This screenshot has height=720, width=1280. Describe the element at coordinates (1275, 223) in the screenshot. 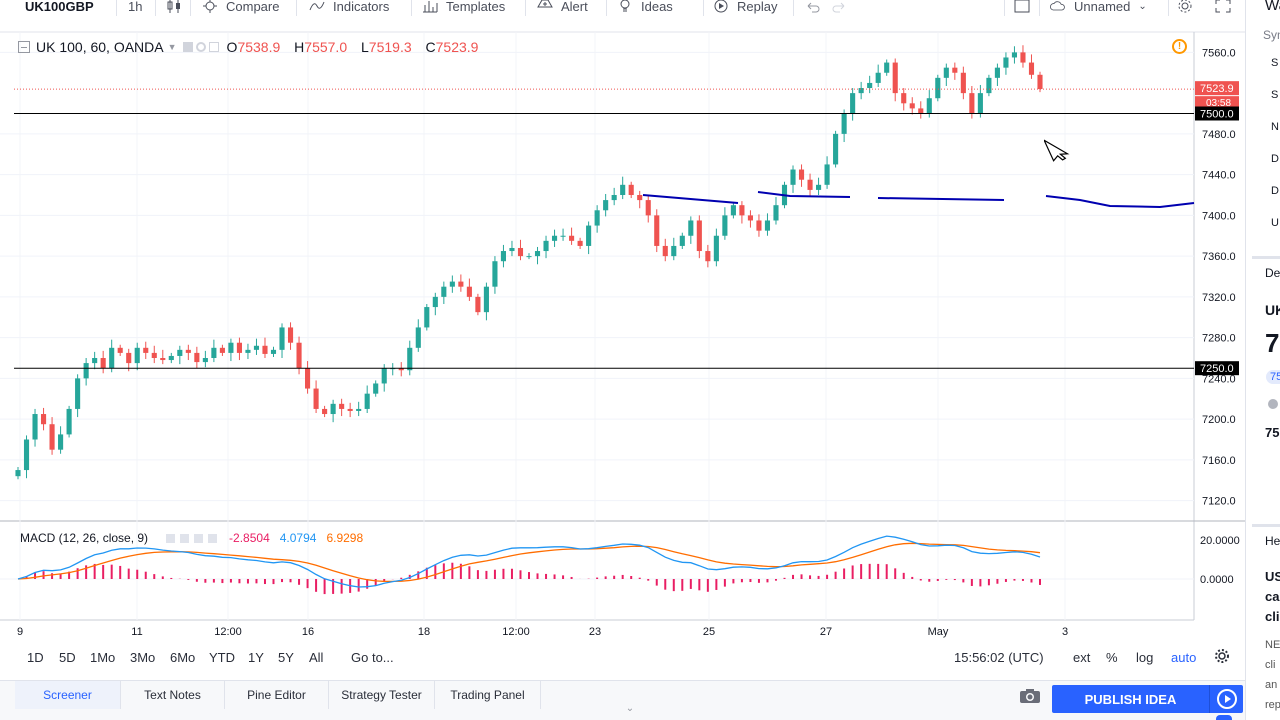

I see `watchlist-item: U` at that location.